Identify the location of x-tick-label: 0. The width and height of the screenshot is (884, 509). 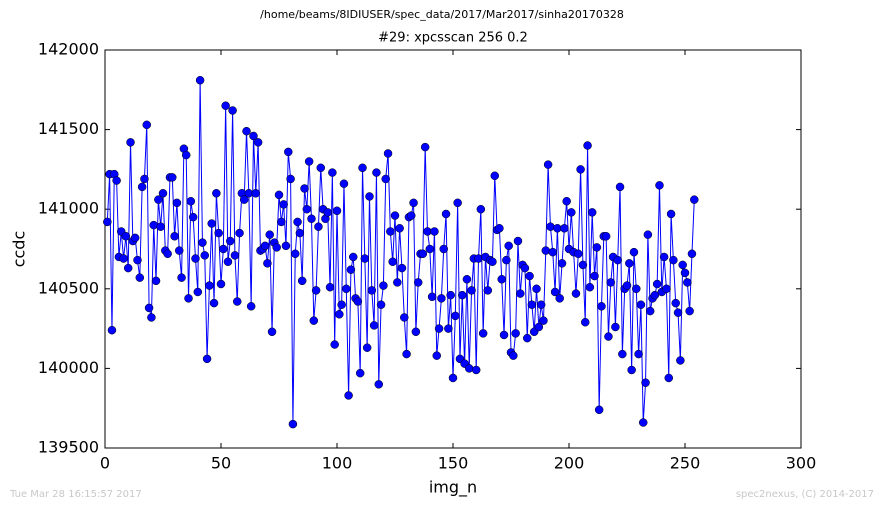
(105, 463).